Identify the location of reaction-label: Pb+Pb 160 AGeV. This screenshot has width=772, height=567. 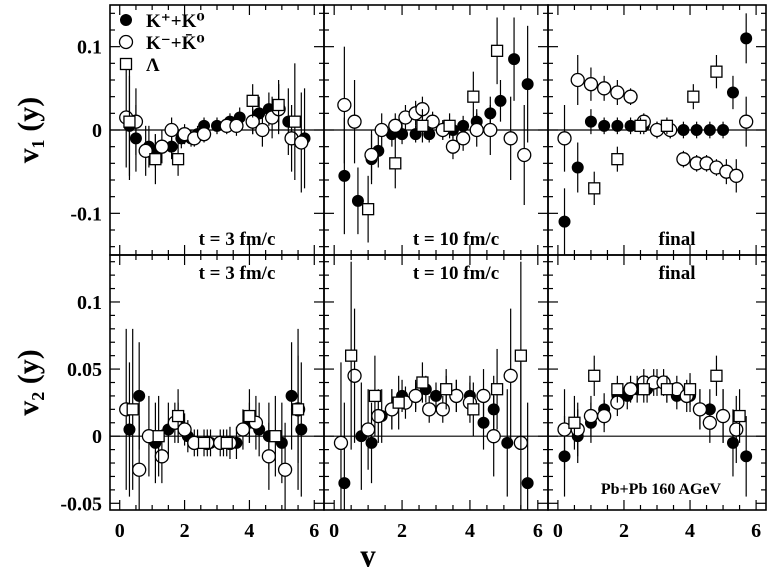
(661, 489).